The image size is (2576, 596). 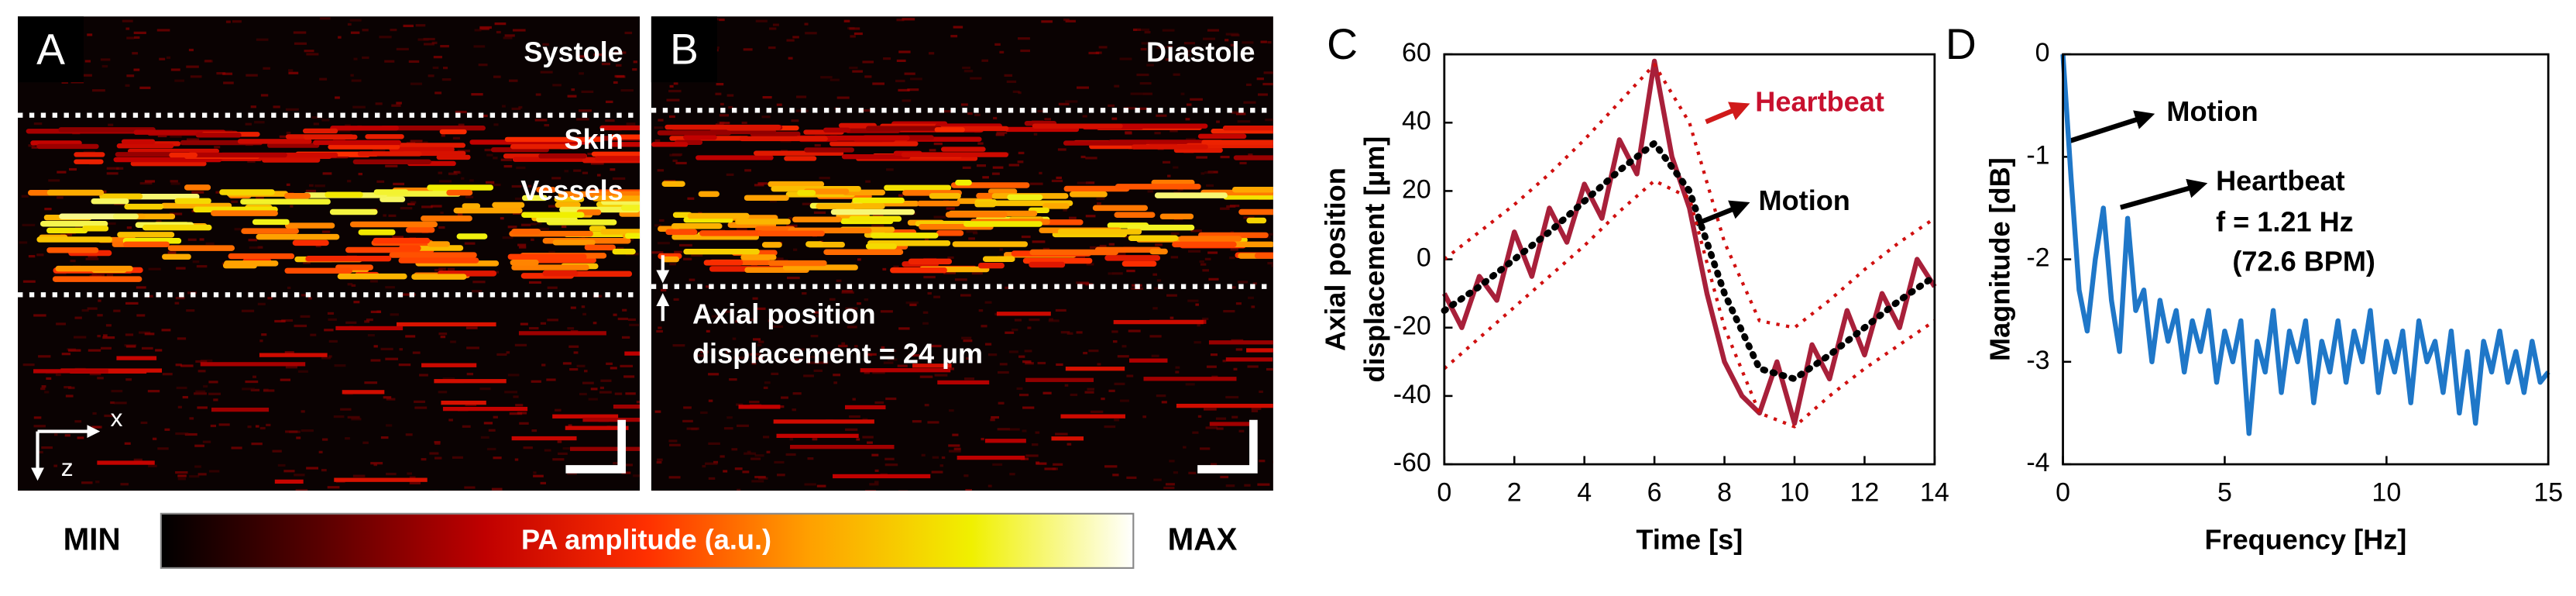 What do you see at coordinates (684, 49) in the screenshot?
I see `label-box` at bounding box center [684, 49].